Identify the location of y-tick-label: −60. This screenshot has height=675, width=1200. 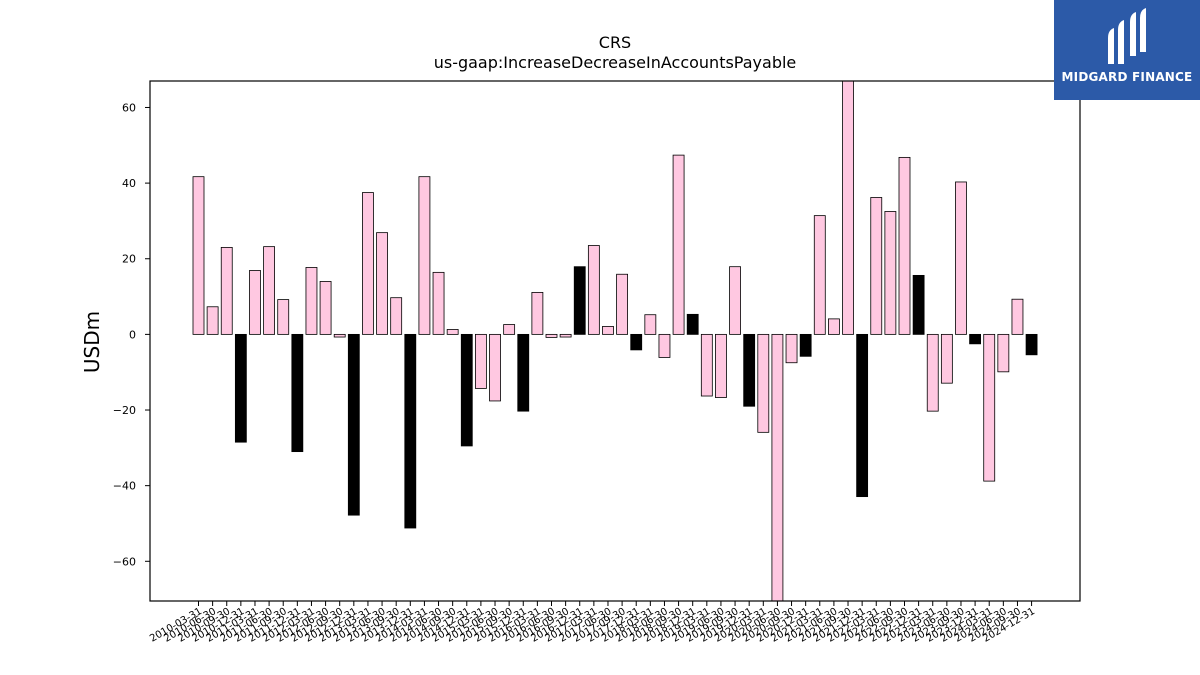
(124, 561).